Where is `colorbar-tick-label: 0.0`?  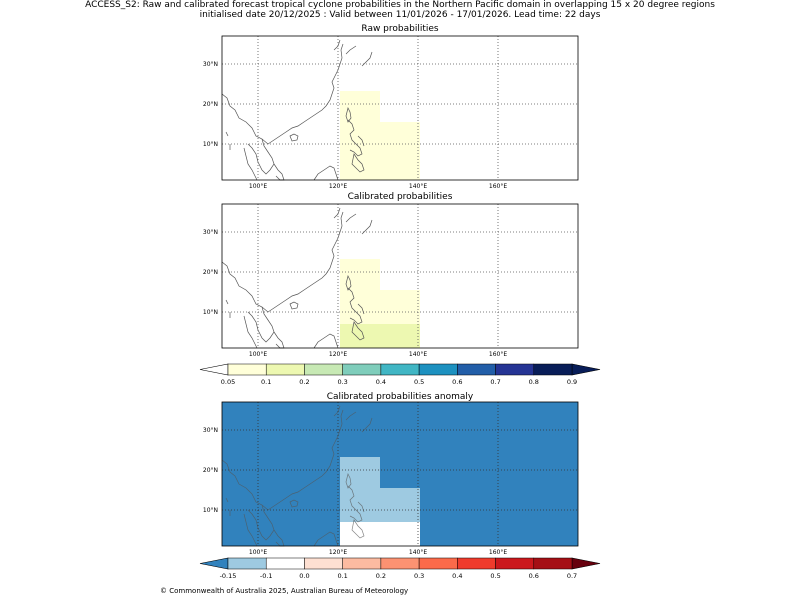
colorbar-tick-label: 0.0 is located at coordinates (304, 576).